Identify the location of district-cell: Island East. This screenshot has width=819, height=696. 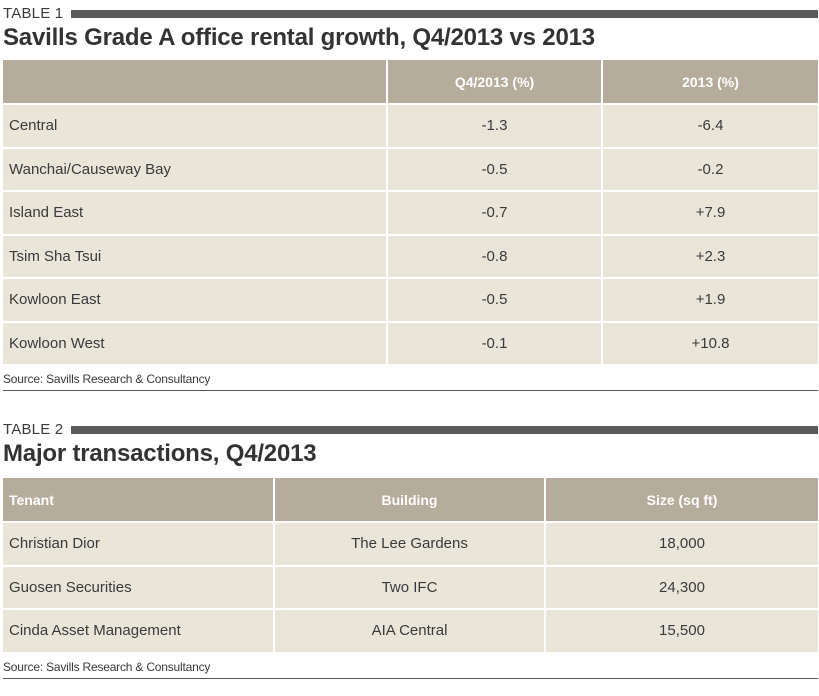
(195, 213).